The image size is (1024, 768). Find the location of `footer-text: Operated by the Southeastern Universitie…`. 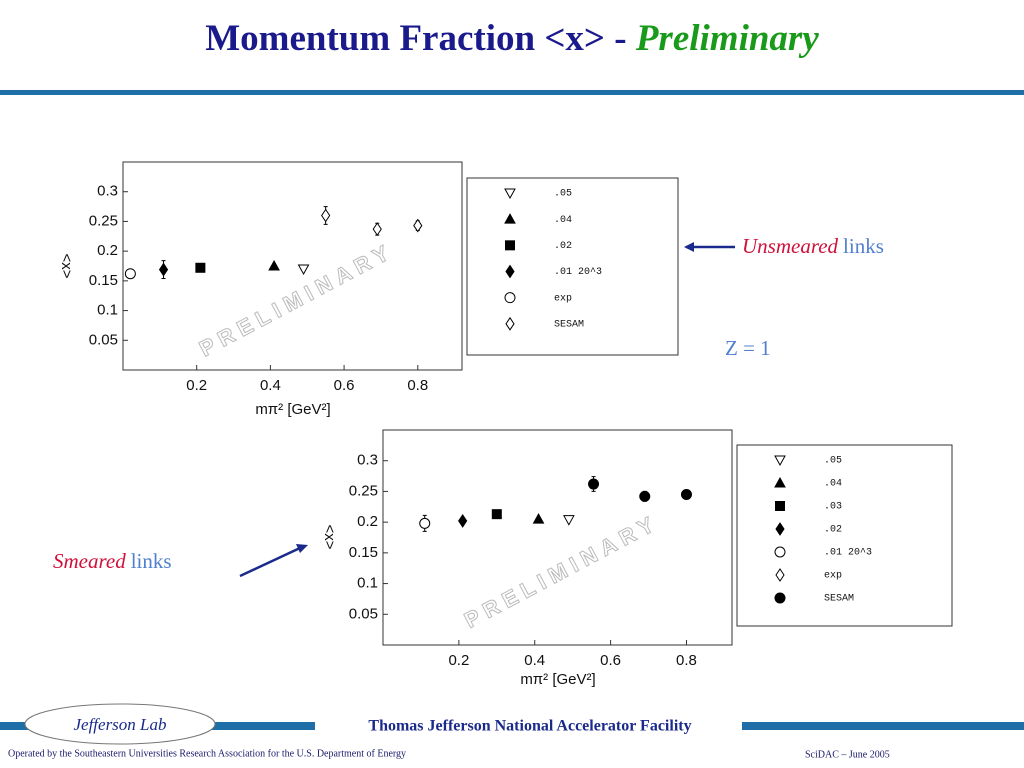

footer-text: Operated by the Southeastern Universitie… is located at coordinates (207, 753).